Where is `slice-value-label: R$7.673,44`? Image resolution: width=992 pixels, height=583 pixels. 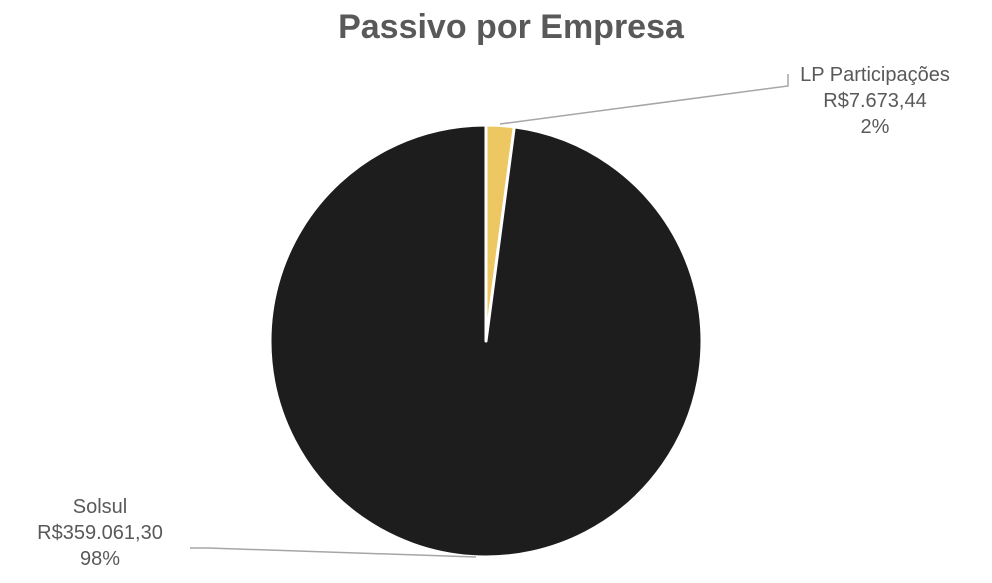 slice-value-label: R$7.673,44 is located at coordinates (875, 101).